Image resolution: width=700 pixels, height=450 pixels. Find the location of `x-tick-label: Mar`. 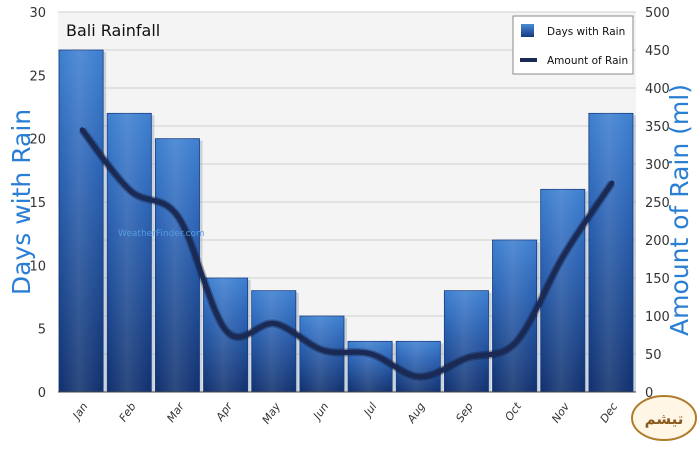

x-tick-label: Mar is located at coordinates (175, 412).